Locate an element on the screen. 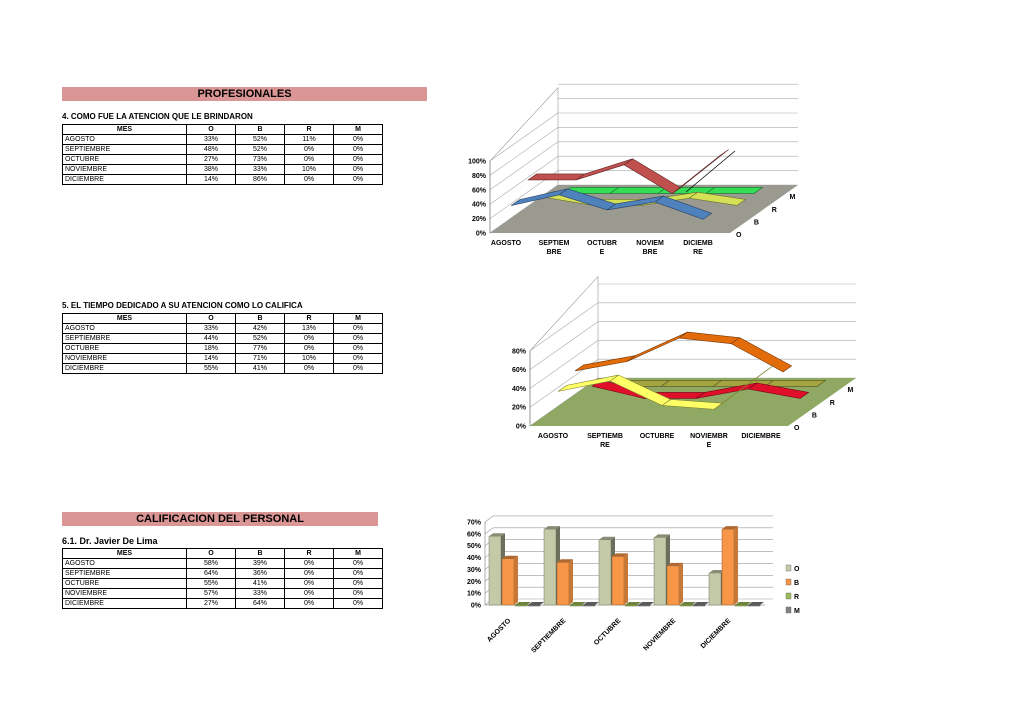 The height and width of the screenshot is (724, 1024). x-tick-label: NOVIEMBR is located at coordinates (709, 436).